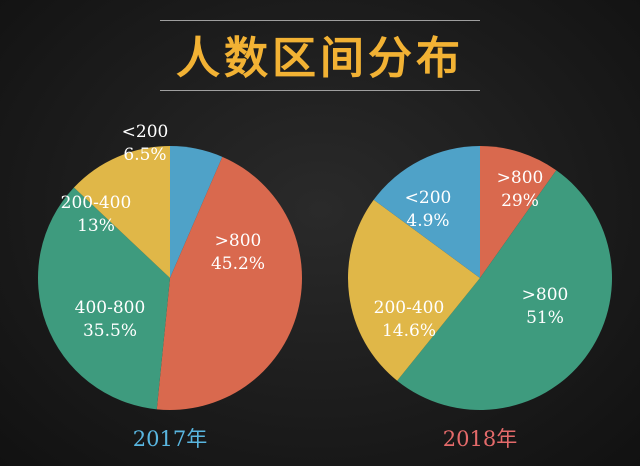 The height and width of the screenshot is (466, 640). Describe the element at coordinates (320, 58) in the screenshot. I see `page-title: 人数区间分布` at that location.